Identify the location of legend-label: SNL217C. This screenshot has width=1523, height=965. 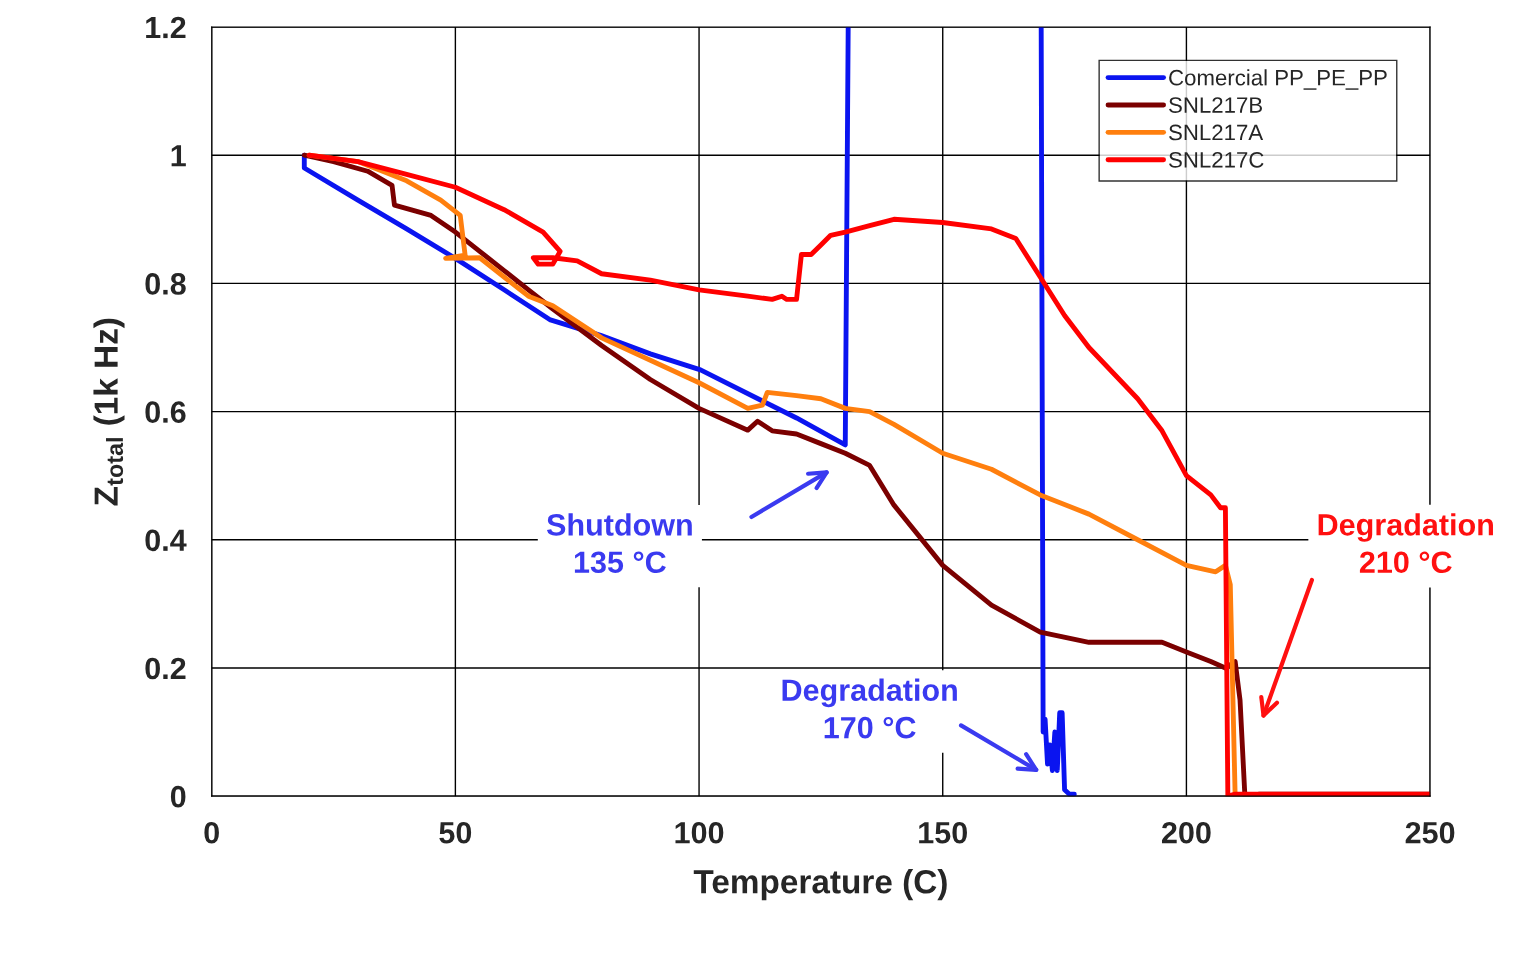
(1216, 159).